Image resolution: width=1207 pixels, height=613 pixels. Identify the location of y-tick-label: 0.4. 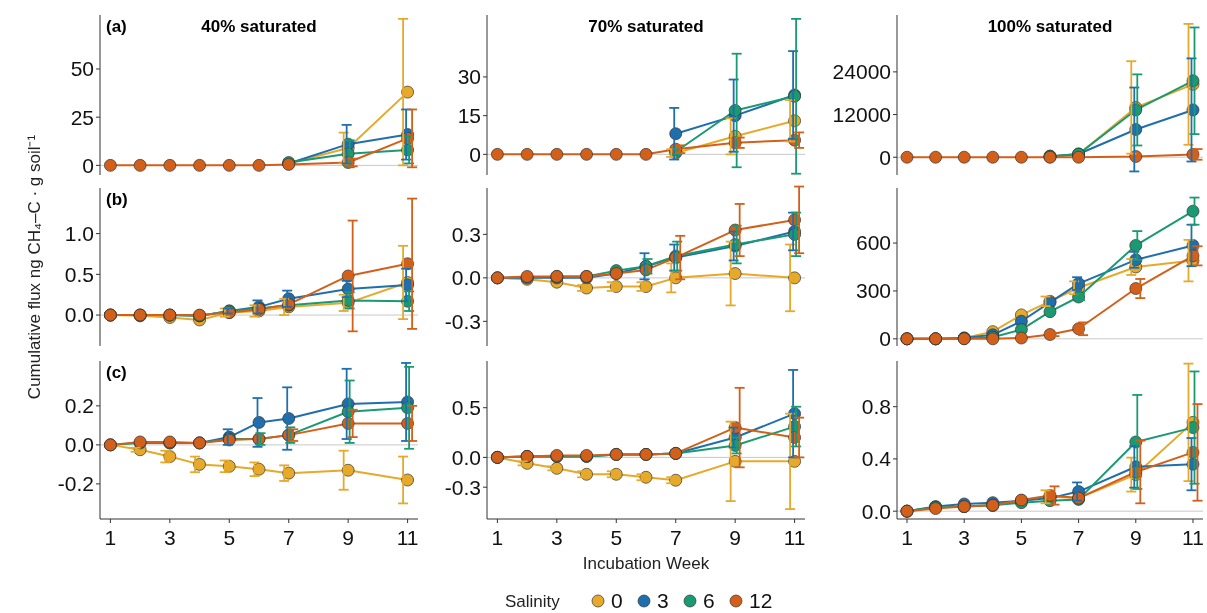
(876, 459).